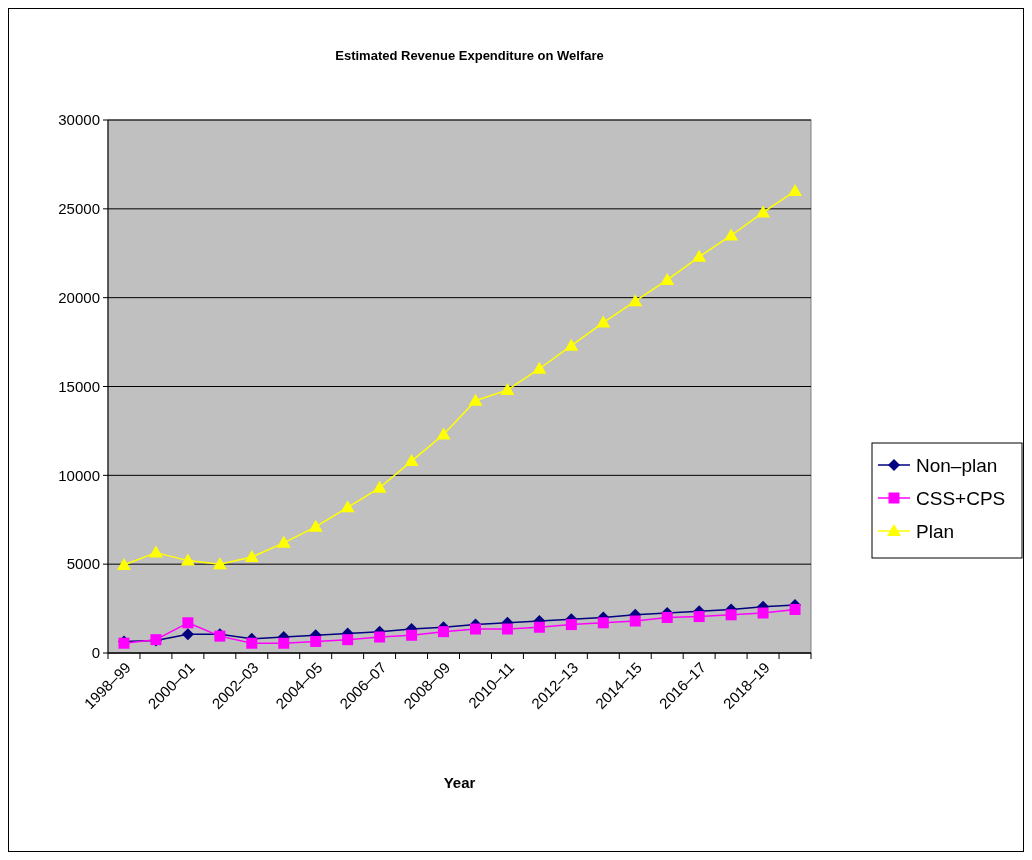 The image size is (1032, 860). I want to click on y-tick-label: 15000, so click(79, 386).